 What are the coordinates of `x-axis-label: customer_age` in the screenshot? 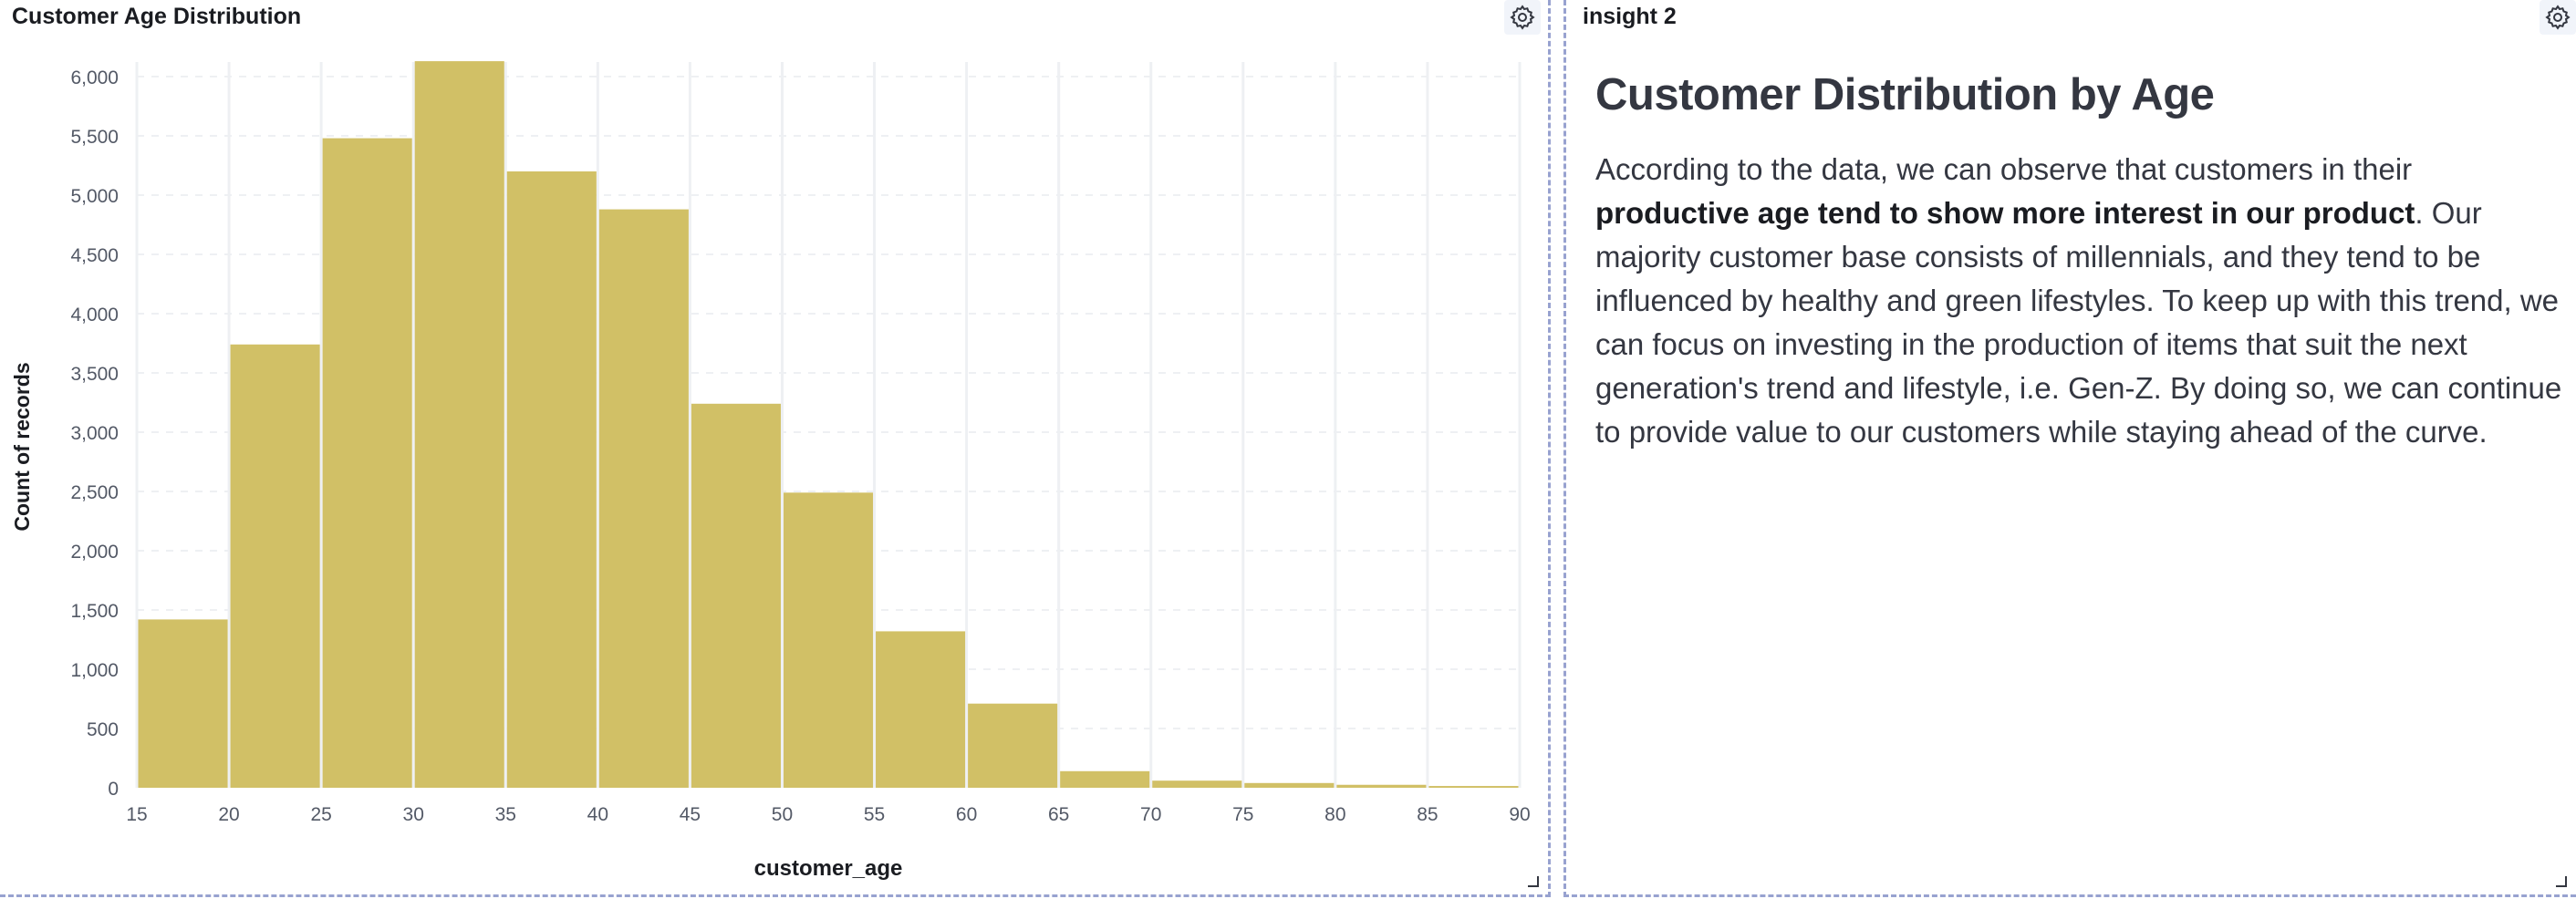 It's located at (828, 868).